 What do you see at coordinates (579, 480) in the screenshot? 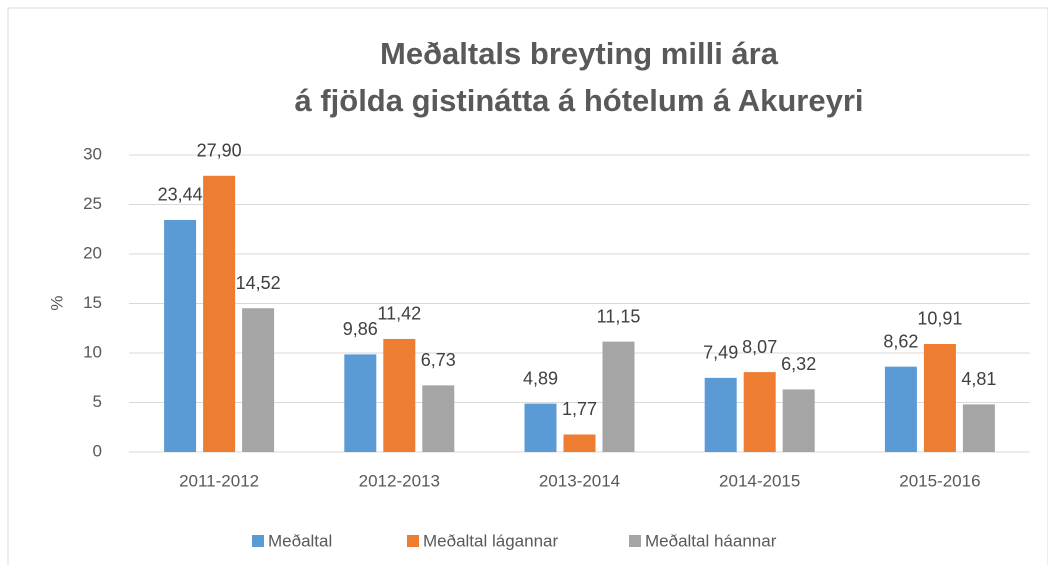
I see `x-tick-label: 2013-2014` at bounding box center [579, 480].